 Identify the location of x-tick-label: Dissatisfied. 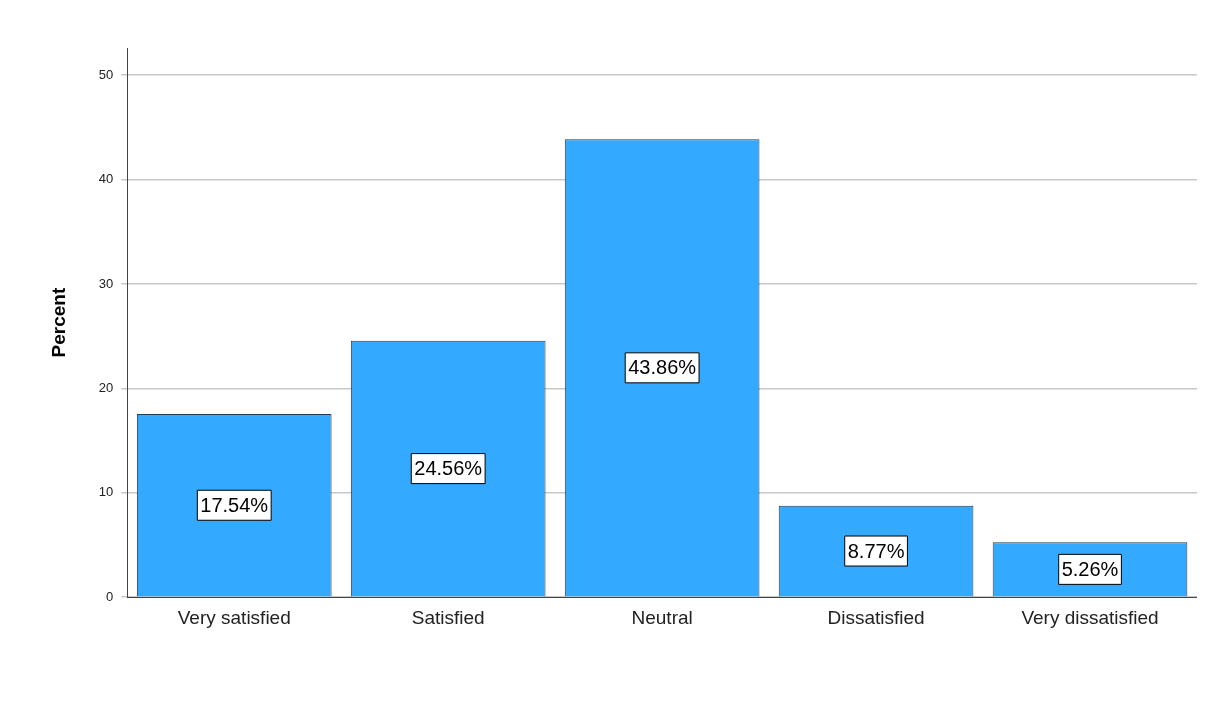
(876, 617).